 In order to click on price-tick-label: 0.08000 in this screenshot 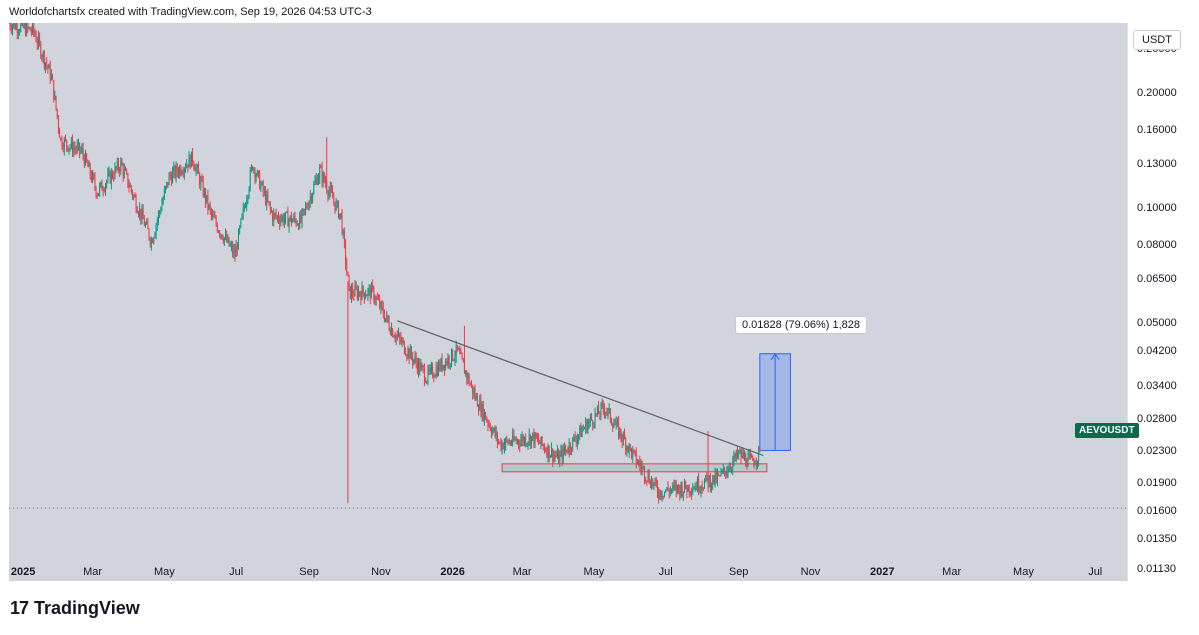, I will do `click(1157, 244)`.